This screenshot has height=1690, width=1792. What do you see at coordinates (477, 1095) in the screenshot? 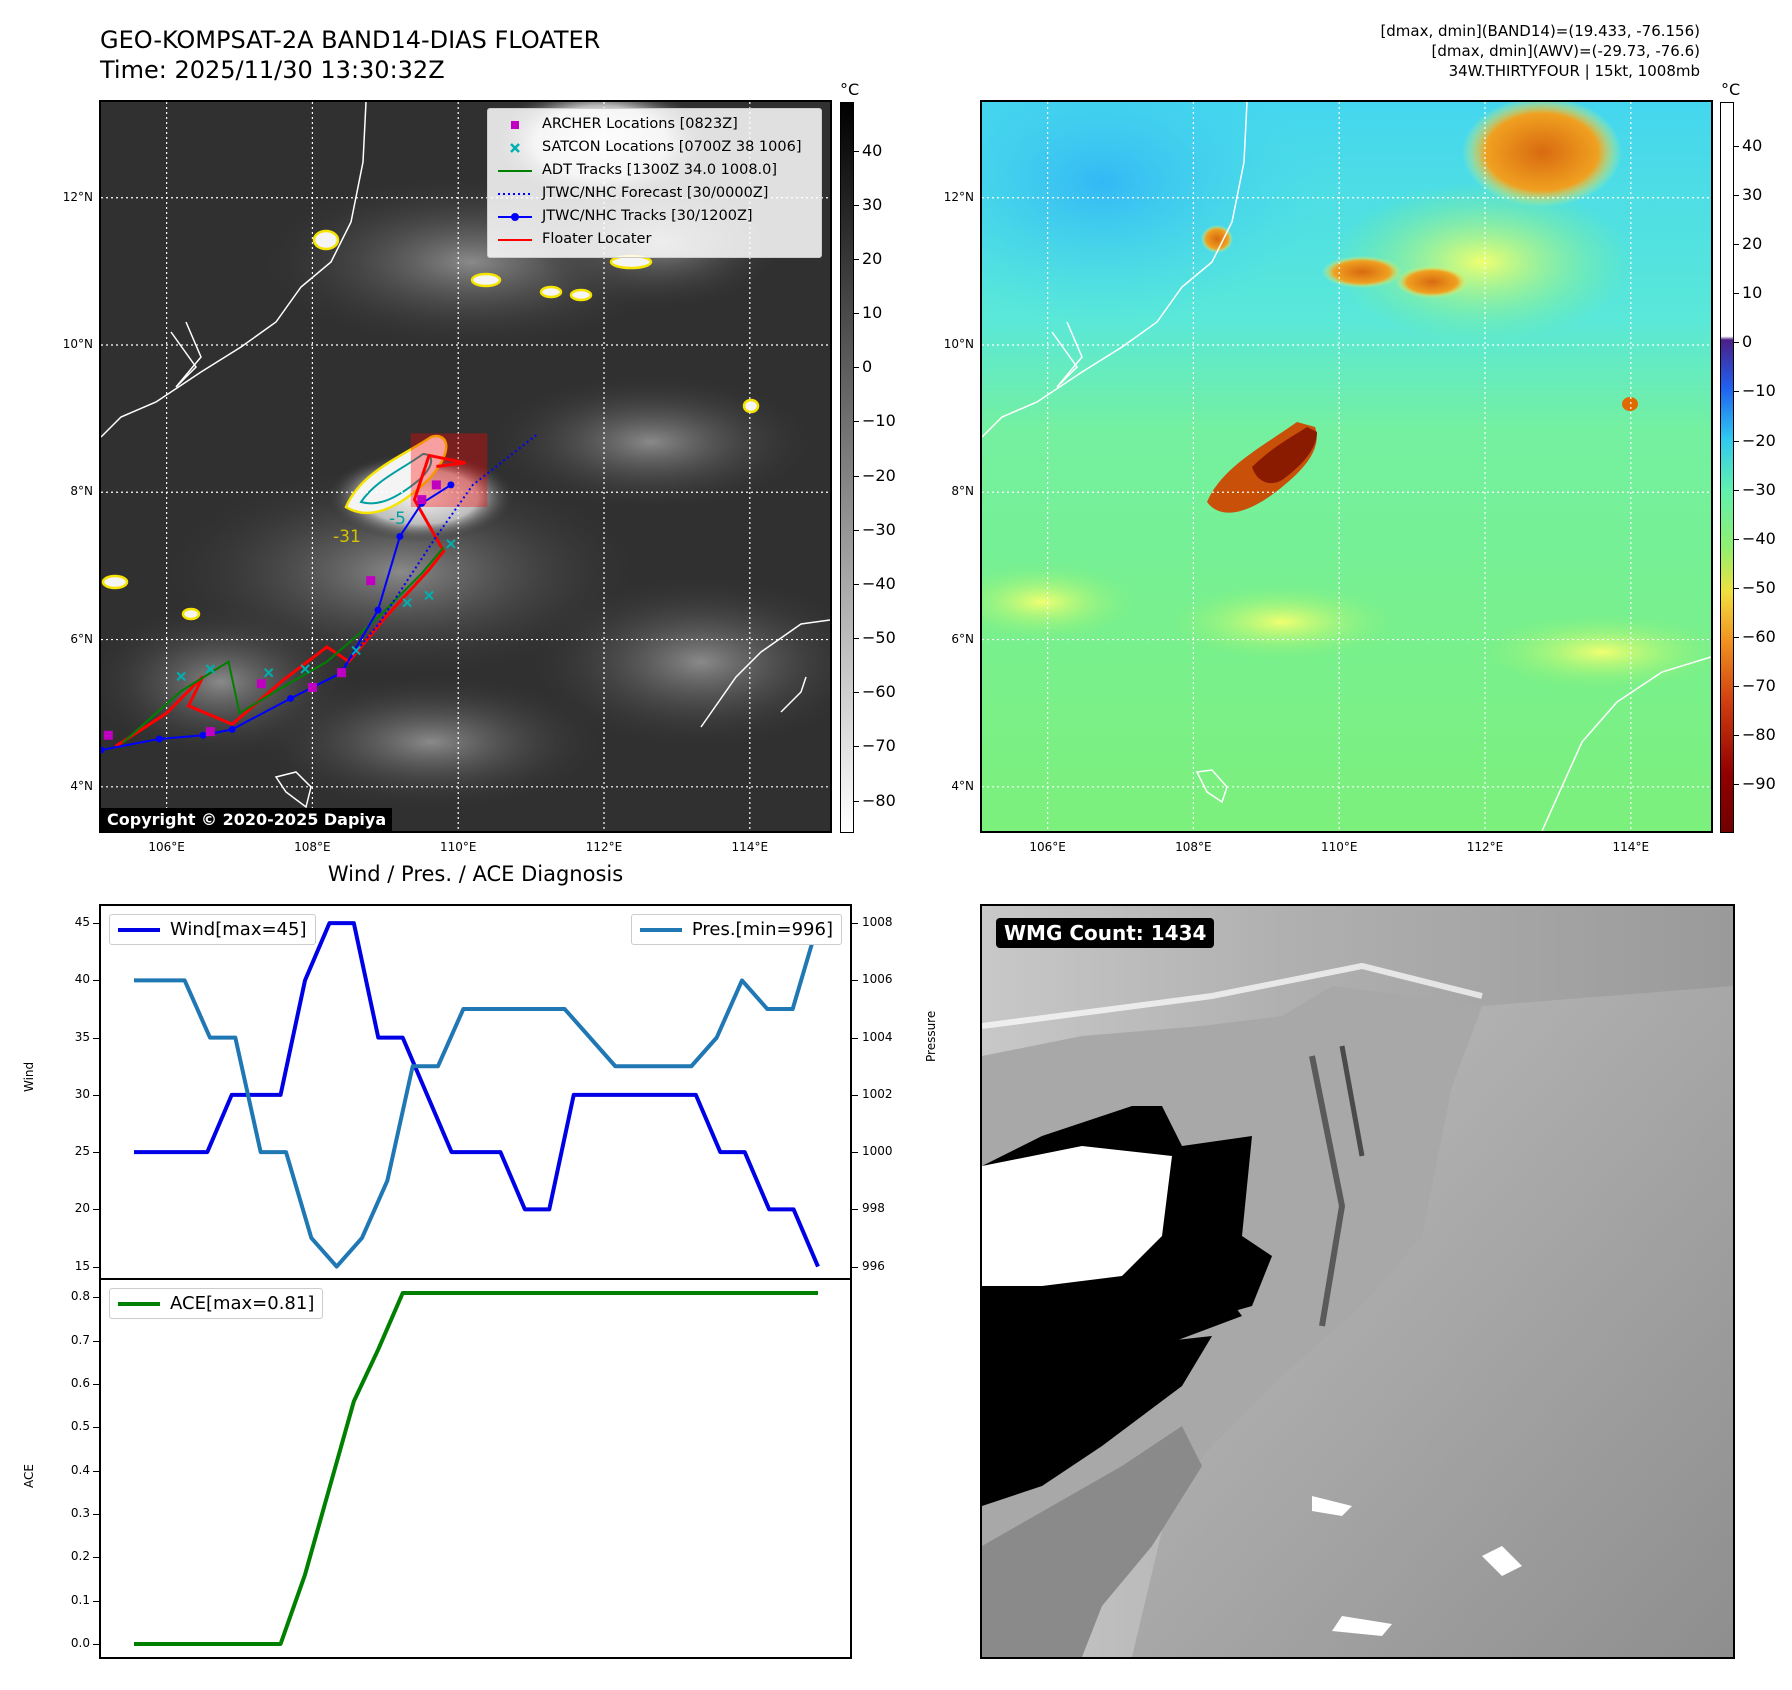
I see `wind-pressure-plot` at bounding box center [477, 1095].